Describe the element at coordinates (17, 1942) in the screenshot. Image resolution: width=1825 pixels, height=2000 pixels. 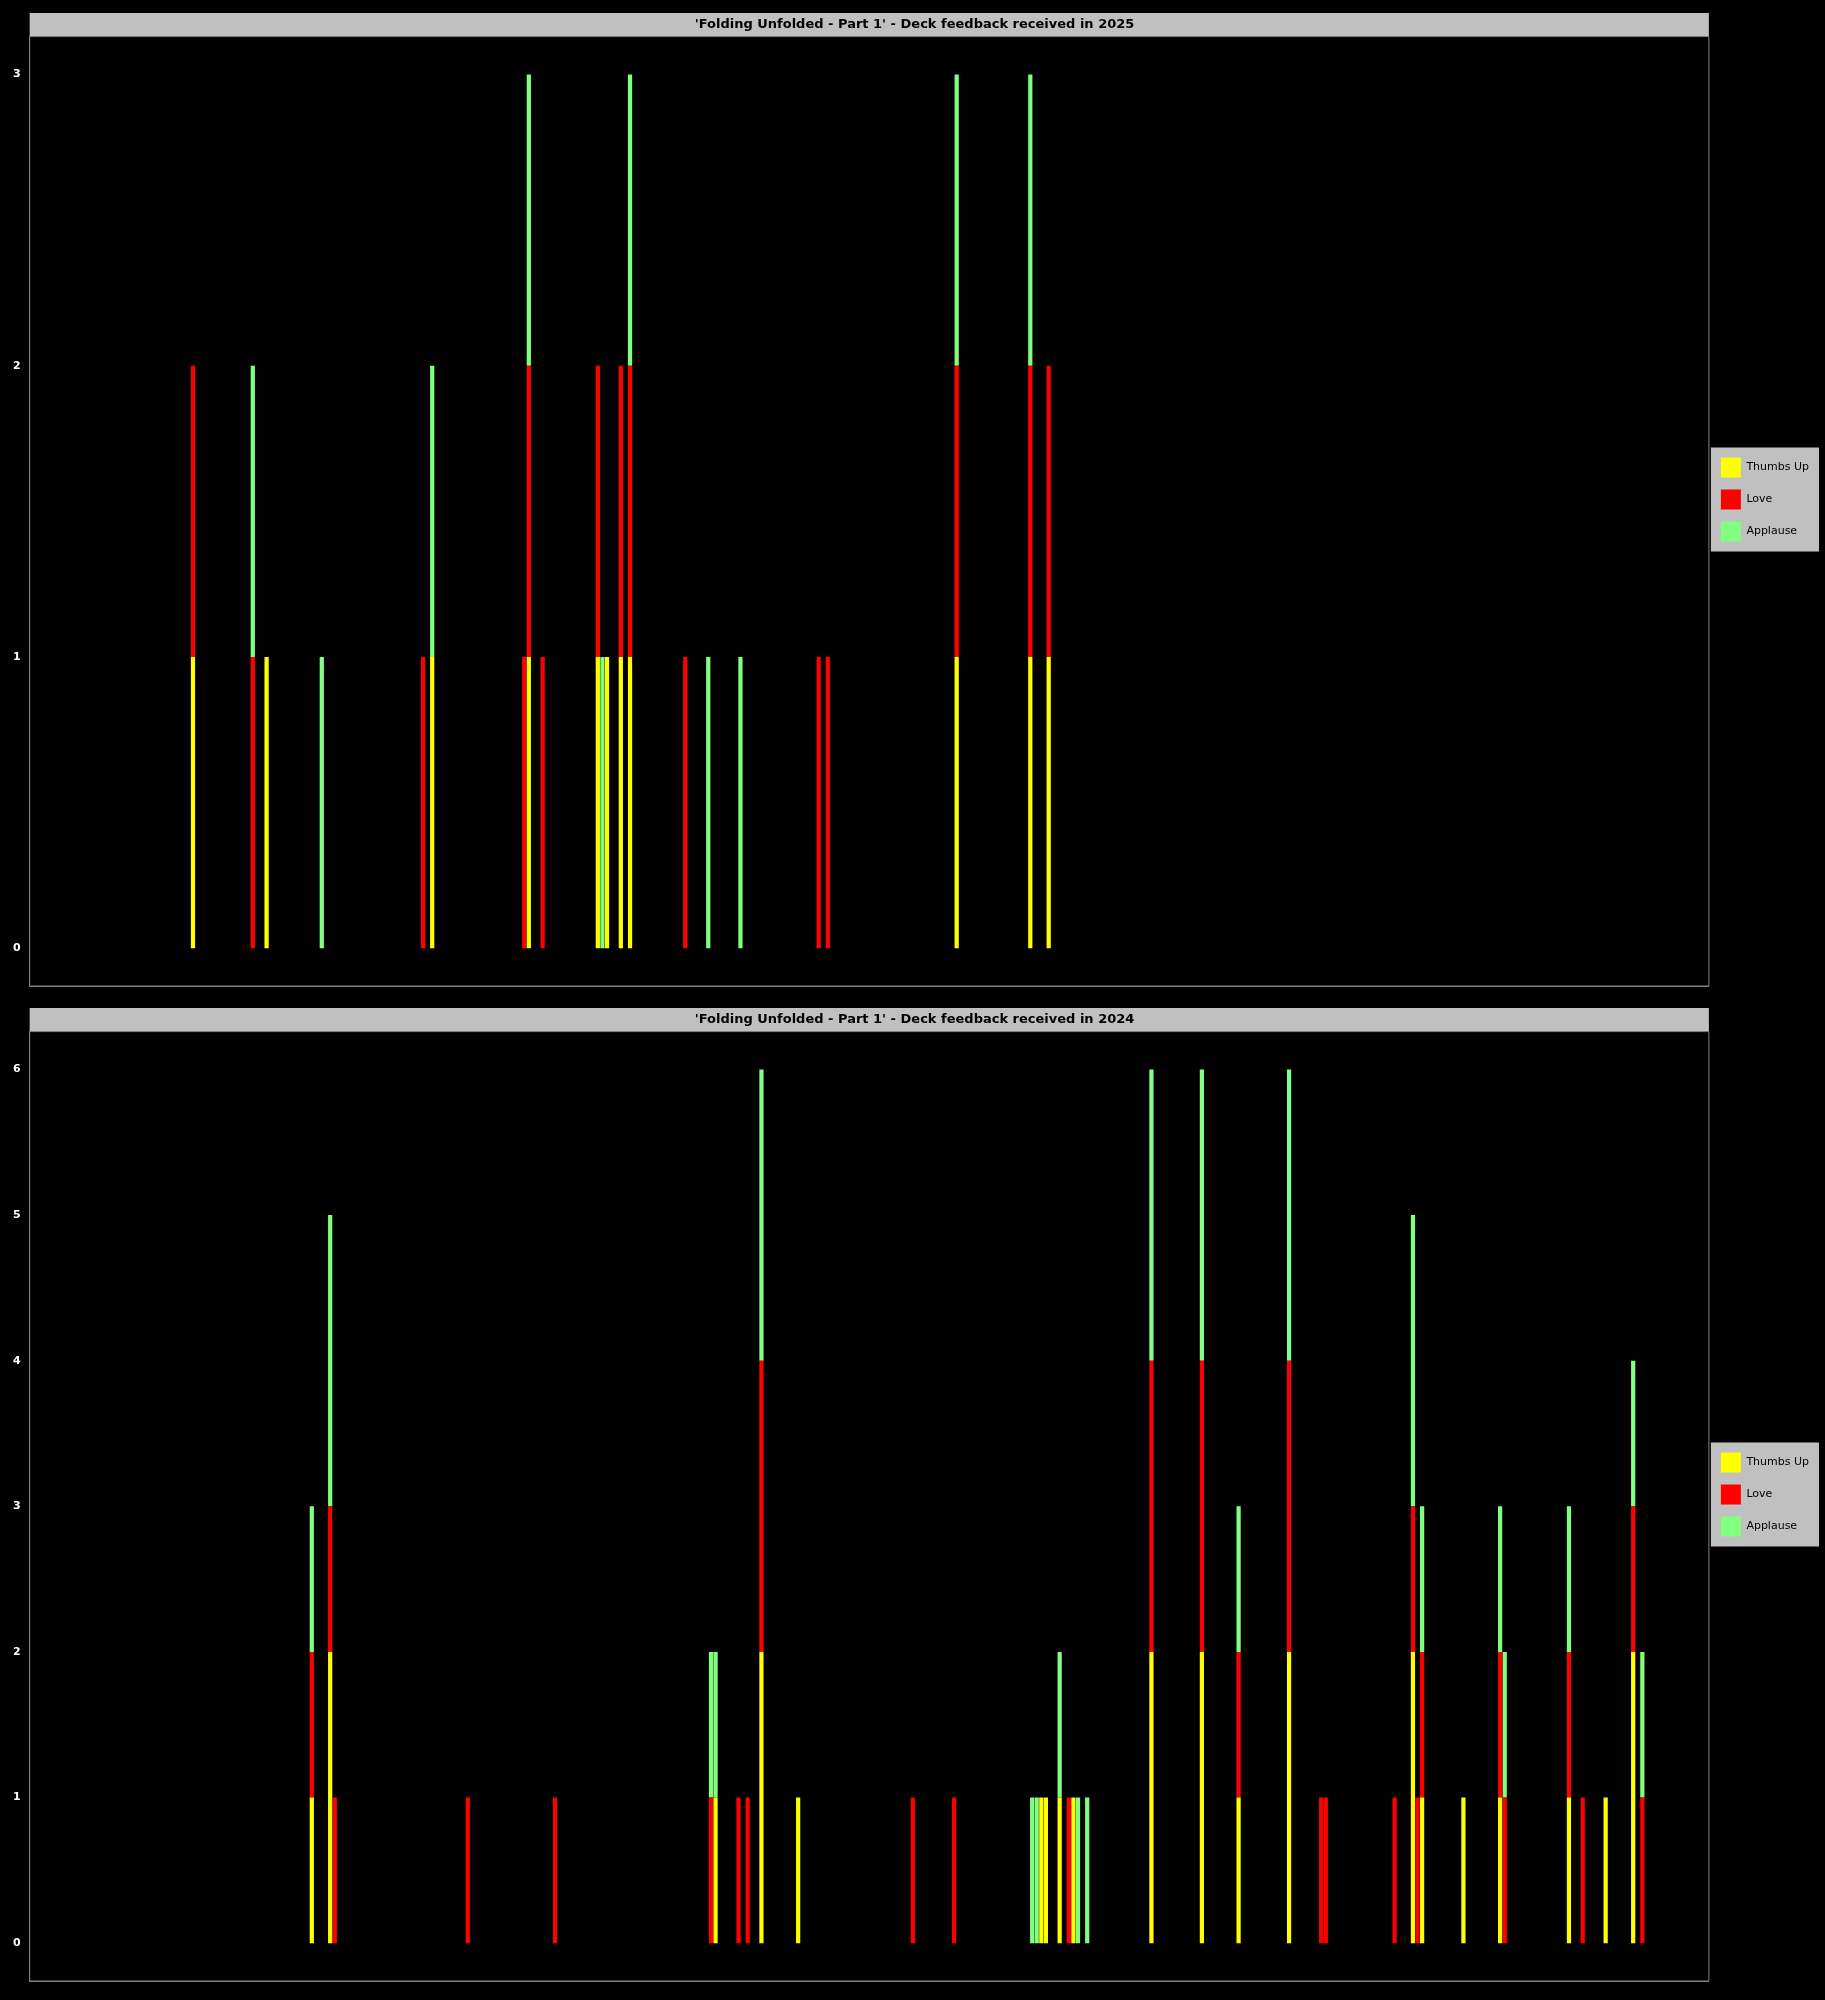
I see `y-tick-label: 0` at that location.